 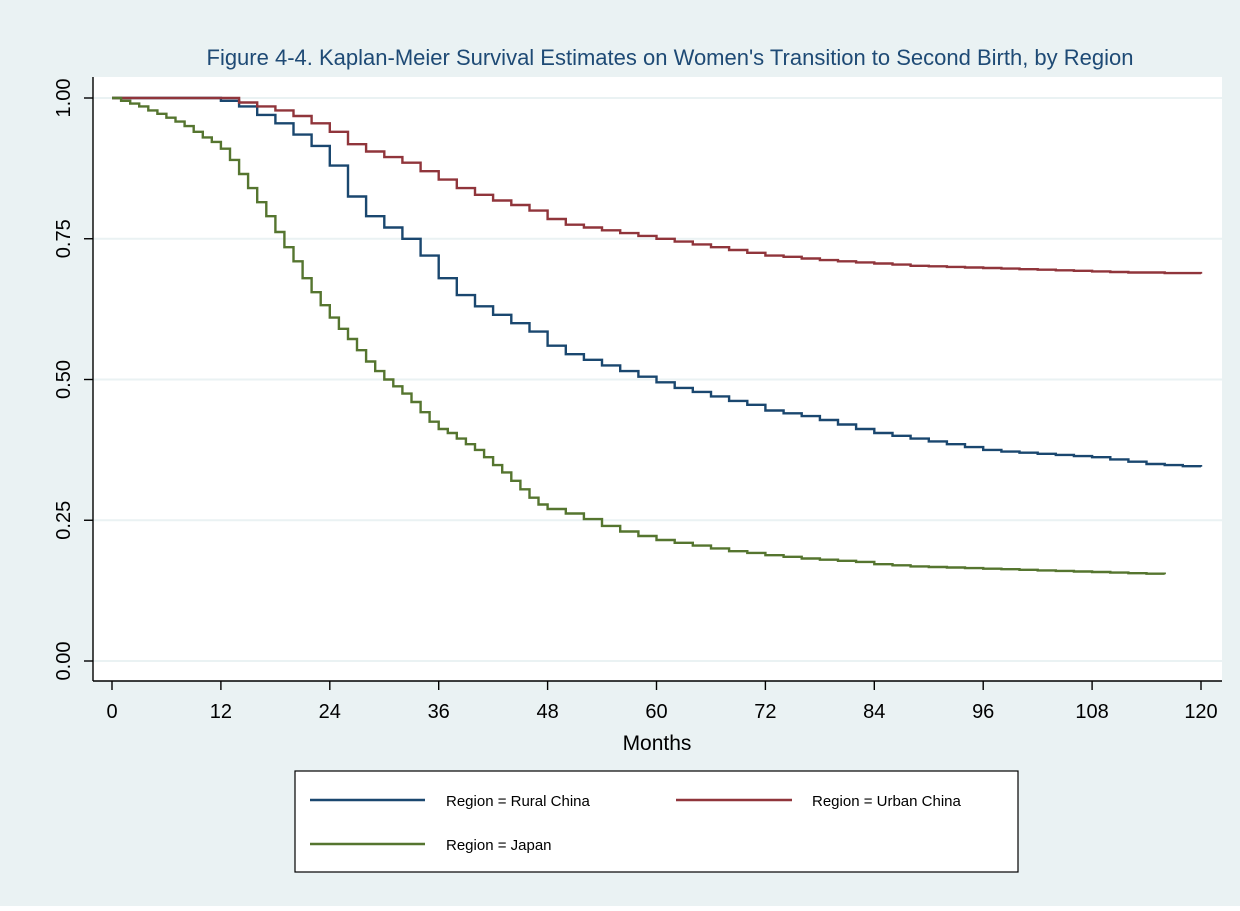 I want to click on x-tick-label: 96, so click(x=983, y=712).